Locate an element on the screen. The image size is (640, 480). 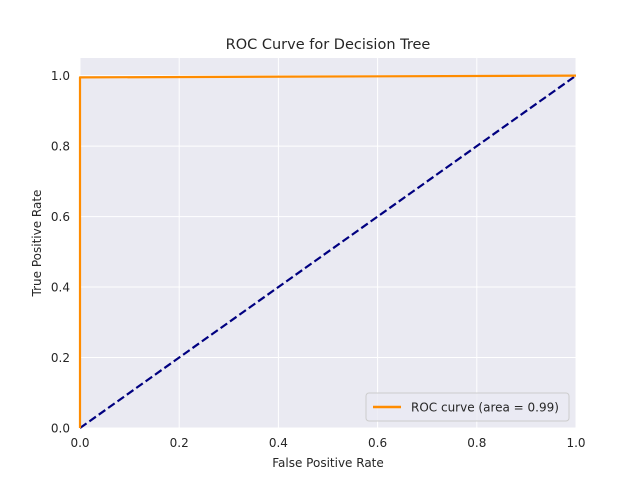
x-tick-label: 1.0 is located at coordinates (575, 443).